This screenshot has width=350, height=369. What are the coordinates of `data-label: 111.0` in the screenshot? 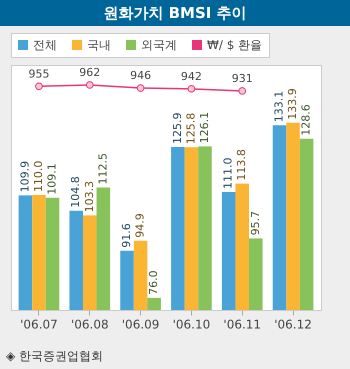 It's located at (228, 174).